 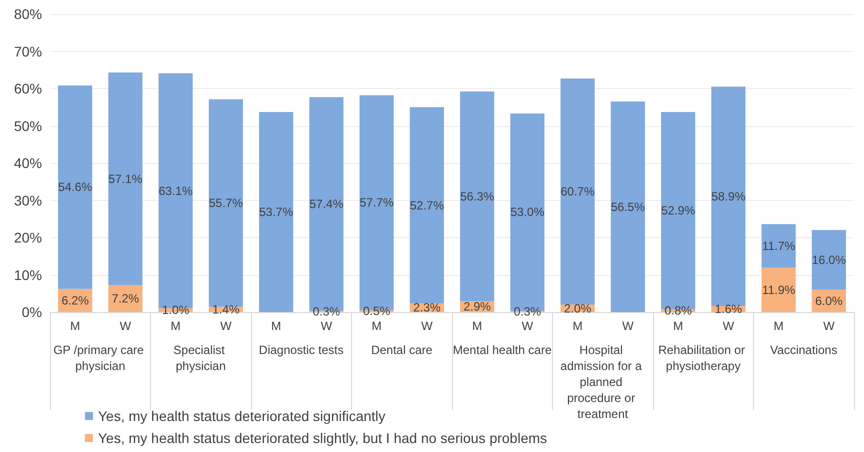 What do you see at coordinates (477, 307) in the screenshot?
I see `data-label: 2.9%` at bounding box center [477, 307].